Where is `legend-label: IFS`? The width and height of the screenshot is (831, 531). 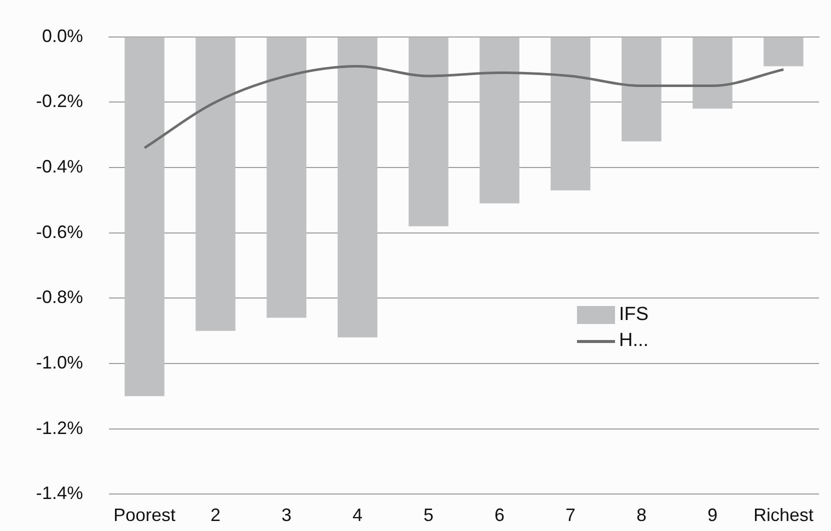 legend-label: IFS is located at coordinates (634, 315).